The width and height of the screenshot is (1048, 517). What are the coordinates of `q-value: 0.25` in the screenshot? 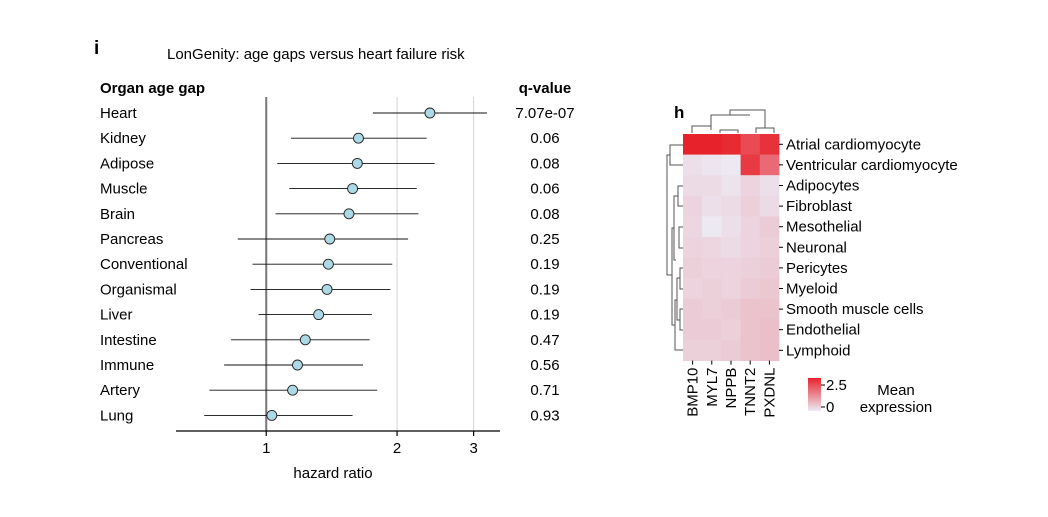 It's located at (544, 239).